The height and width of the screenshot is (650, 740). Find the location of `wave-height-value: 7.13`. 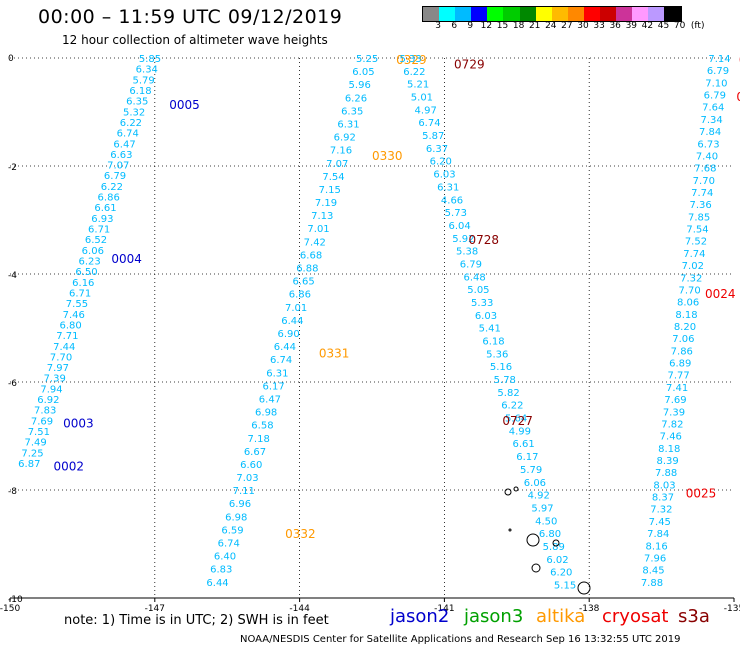

wave-height-value: 7.13 is located at coordinates (322, 216).